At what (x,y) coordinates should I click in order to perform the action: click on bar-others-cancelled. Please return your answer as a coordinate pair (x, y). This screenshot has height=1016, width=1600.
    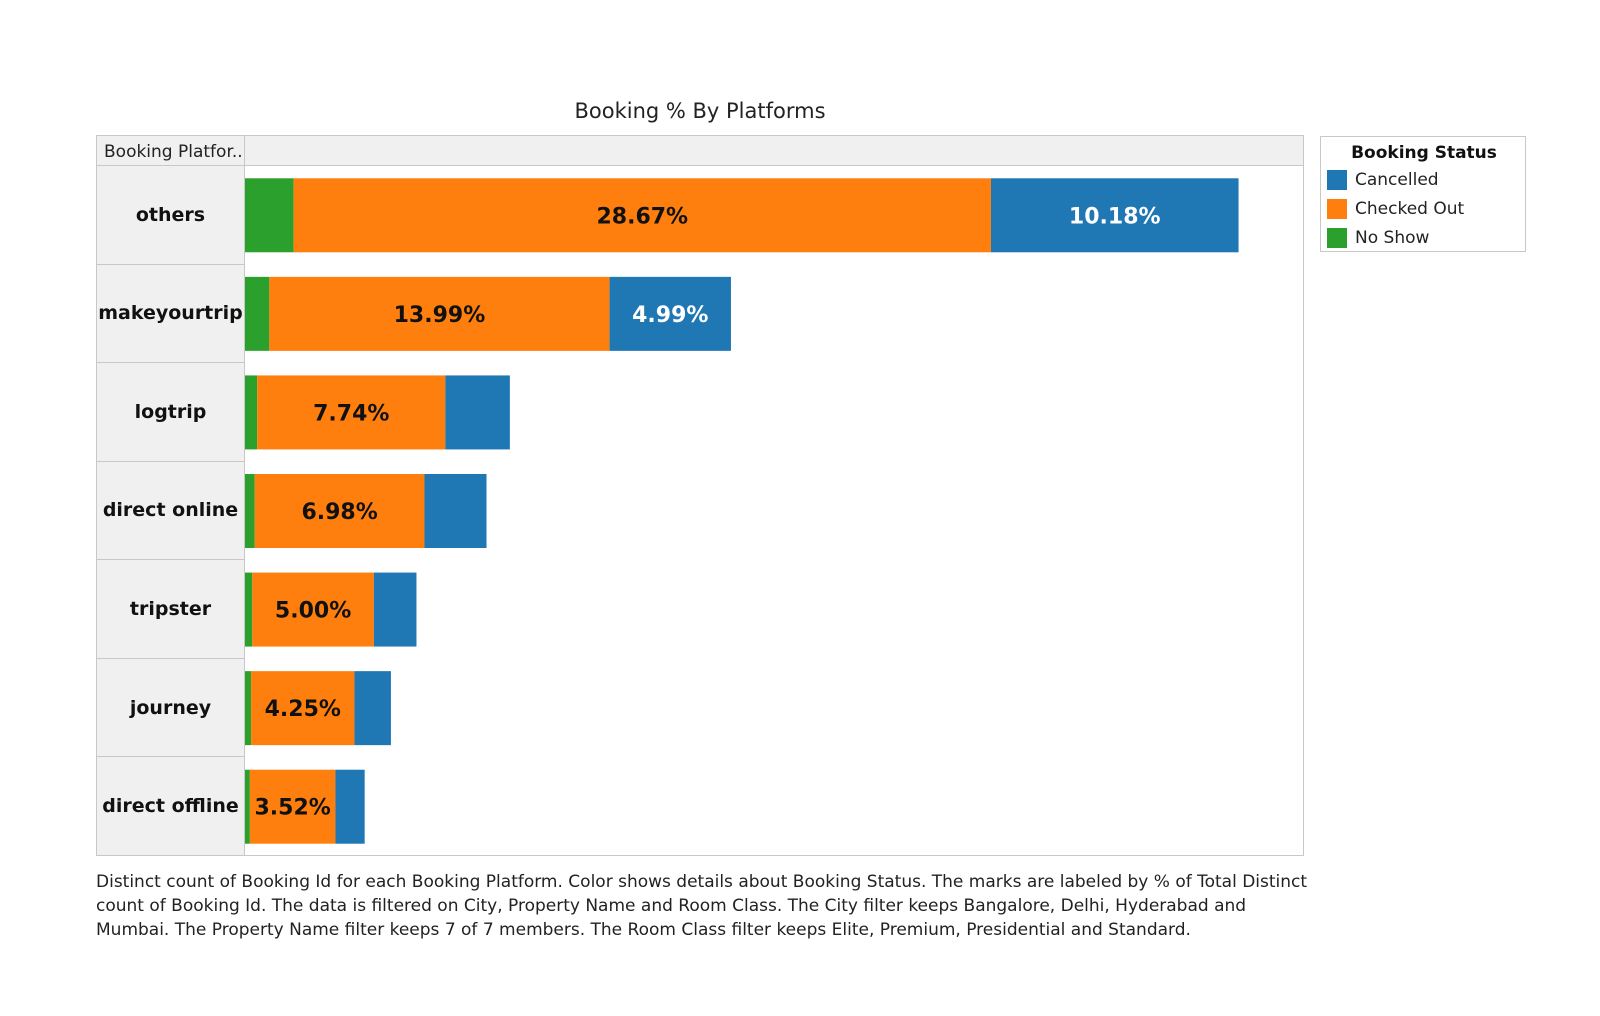
    Looking at the image, I should click on (1114, 215).